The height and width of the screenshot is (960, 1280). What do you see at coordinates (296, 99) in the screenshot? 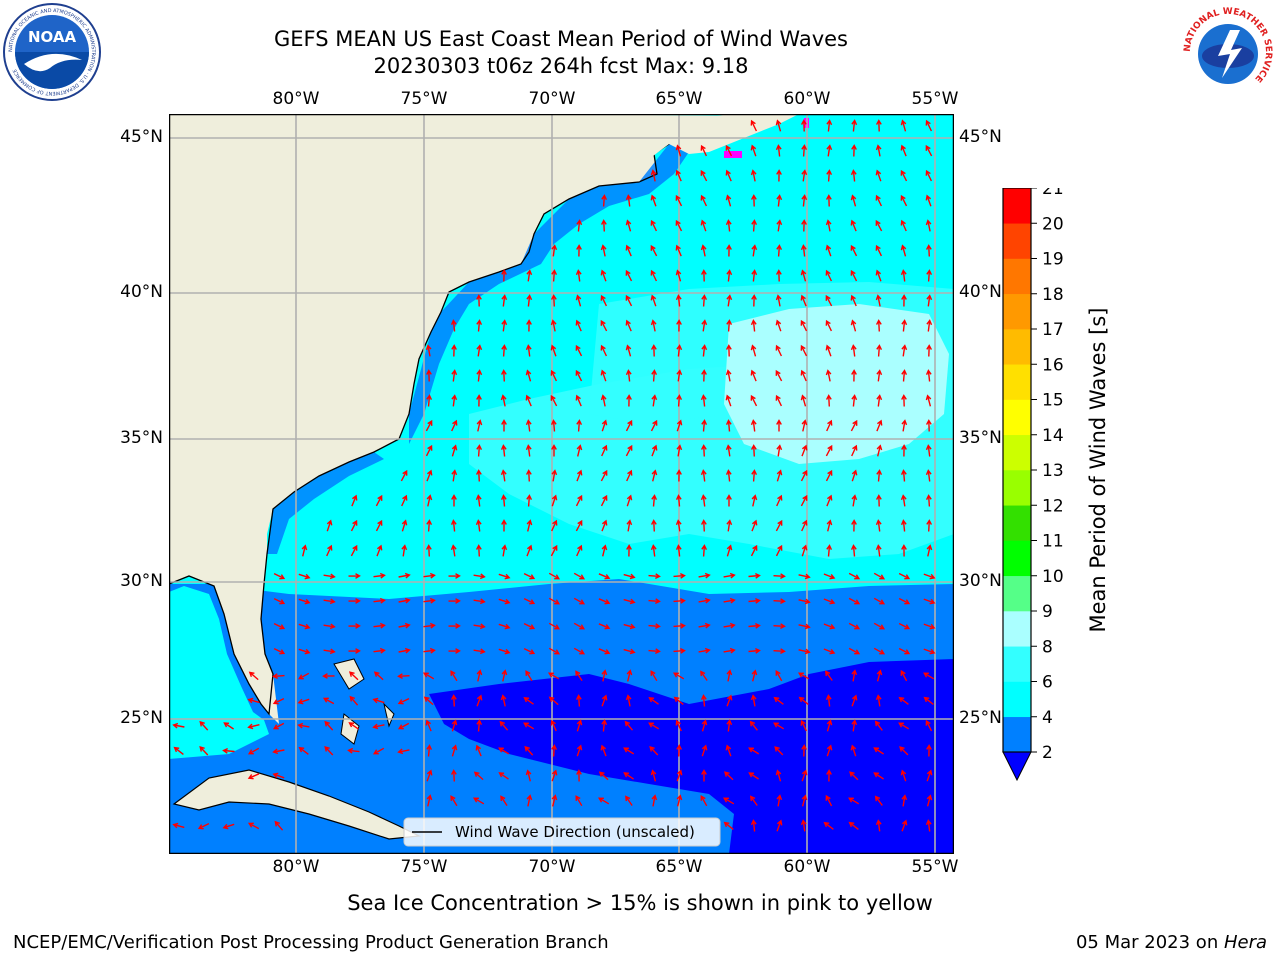
I see `lon-label-top: 80°W` at bounding box center [296, 99].